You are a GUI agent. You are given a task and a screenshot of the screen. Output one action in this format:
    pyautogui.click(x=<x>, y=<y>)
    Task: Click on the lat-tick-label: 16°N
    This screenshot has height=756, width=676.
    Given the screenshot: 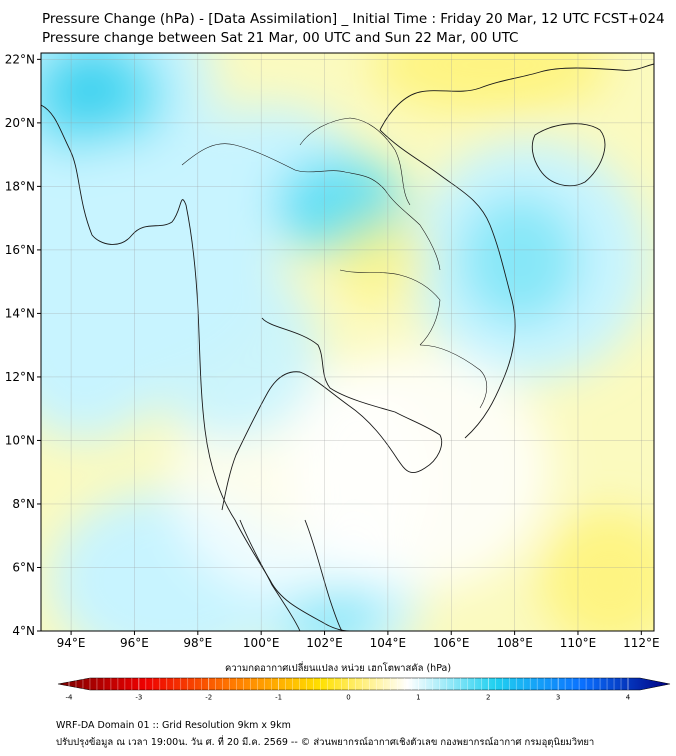 What is the action you would take?
    pyautogui.click(x=20, y=250)
    